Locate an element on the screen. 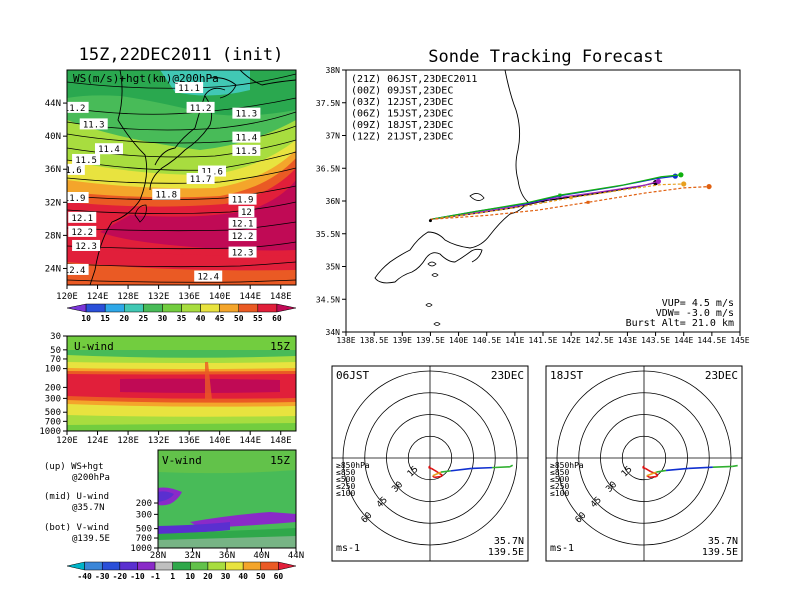 This screenshot has height=612, width=792. sonde-x-tick-label: 141.5E is located at coordinates (543, 340).